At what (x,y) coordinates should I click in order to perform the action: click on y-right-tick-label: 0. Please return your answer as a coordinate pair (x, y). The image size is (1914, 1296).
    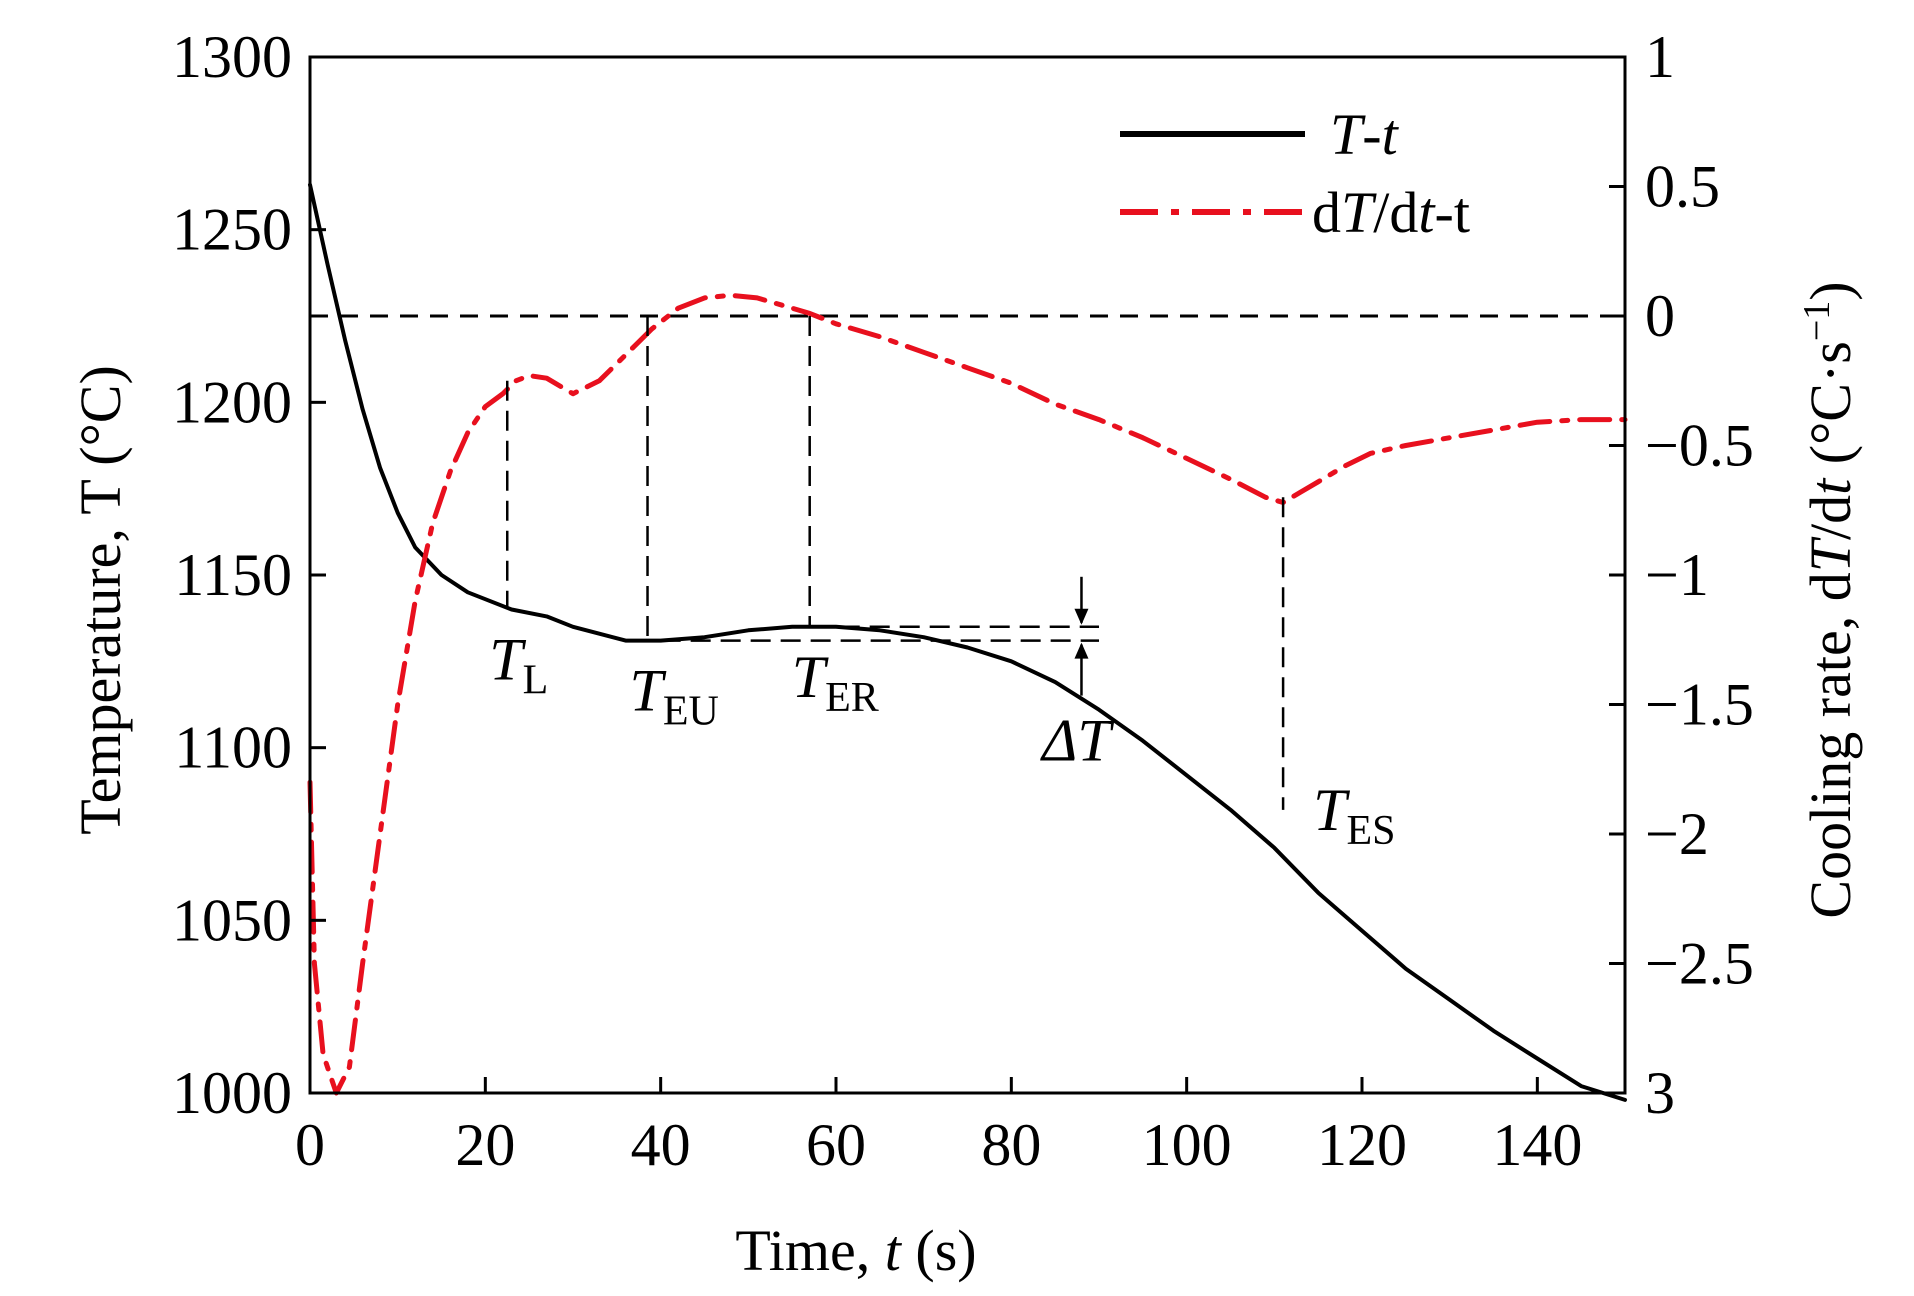
    Looking at the image, I should click on (1660, 316).